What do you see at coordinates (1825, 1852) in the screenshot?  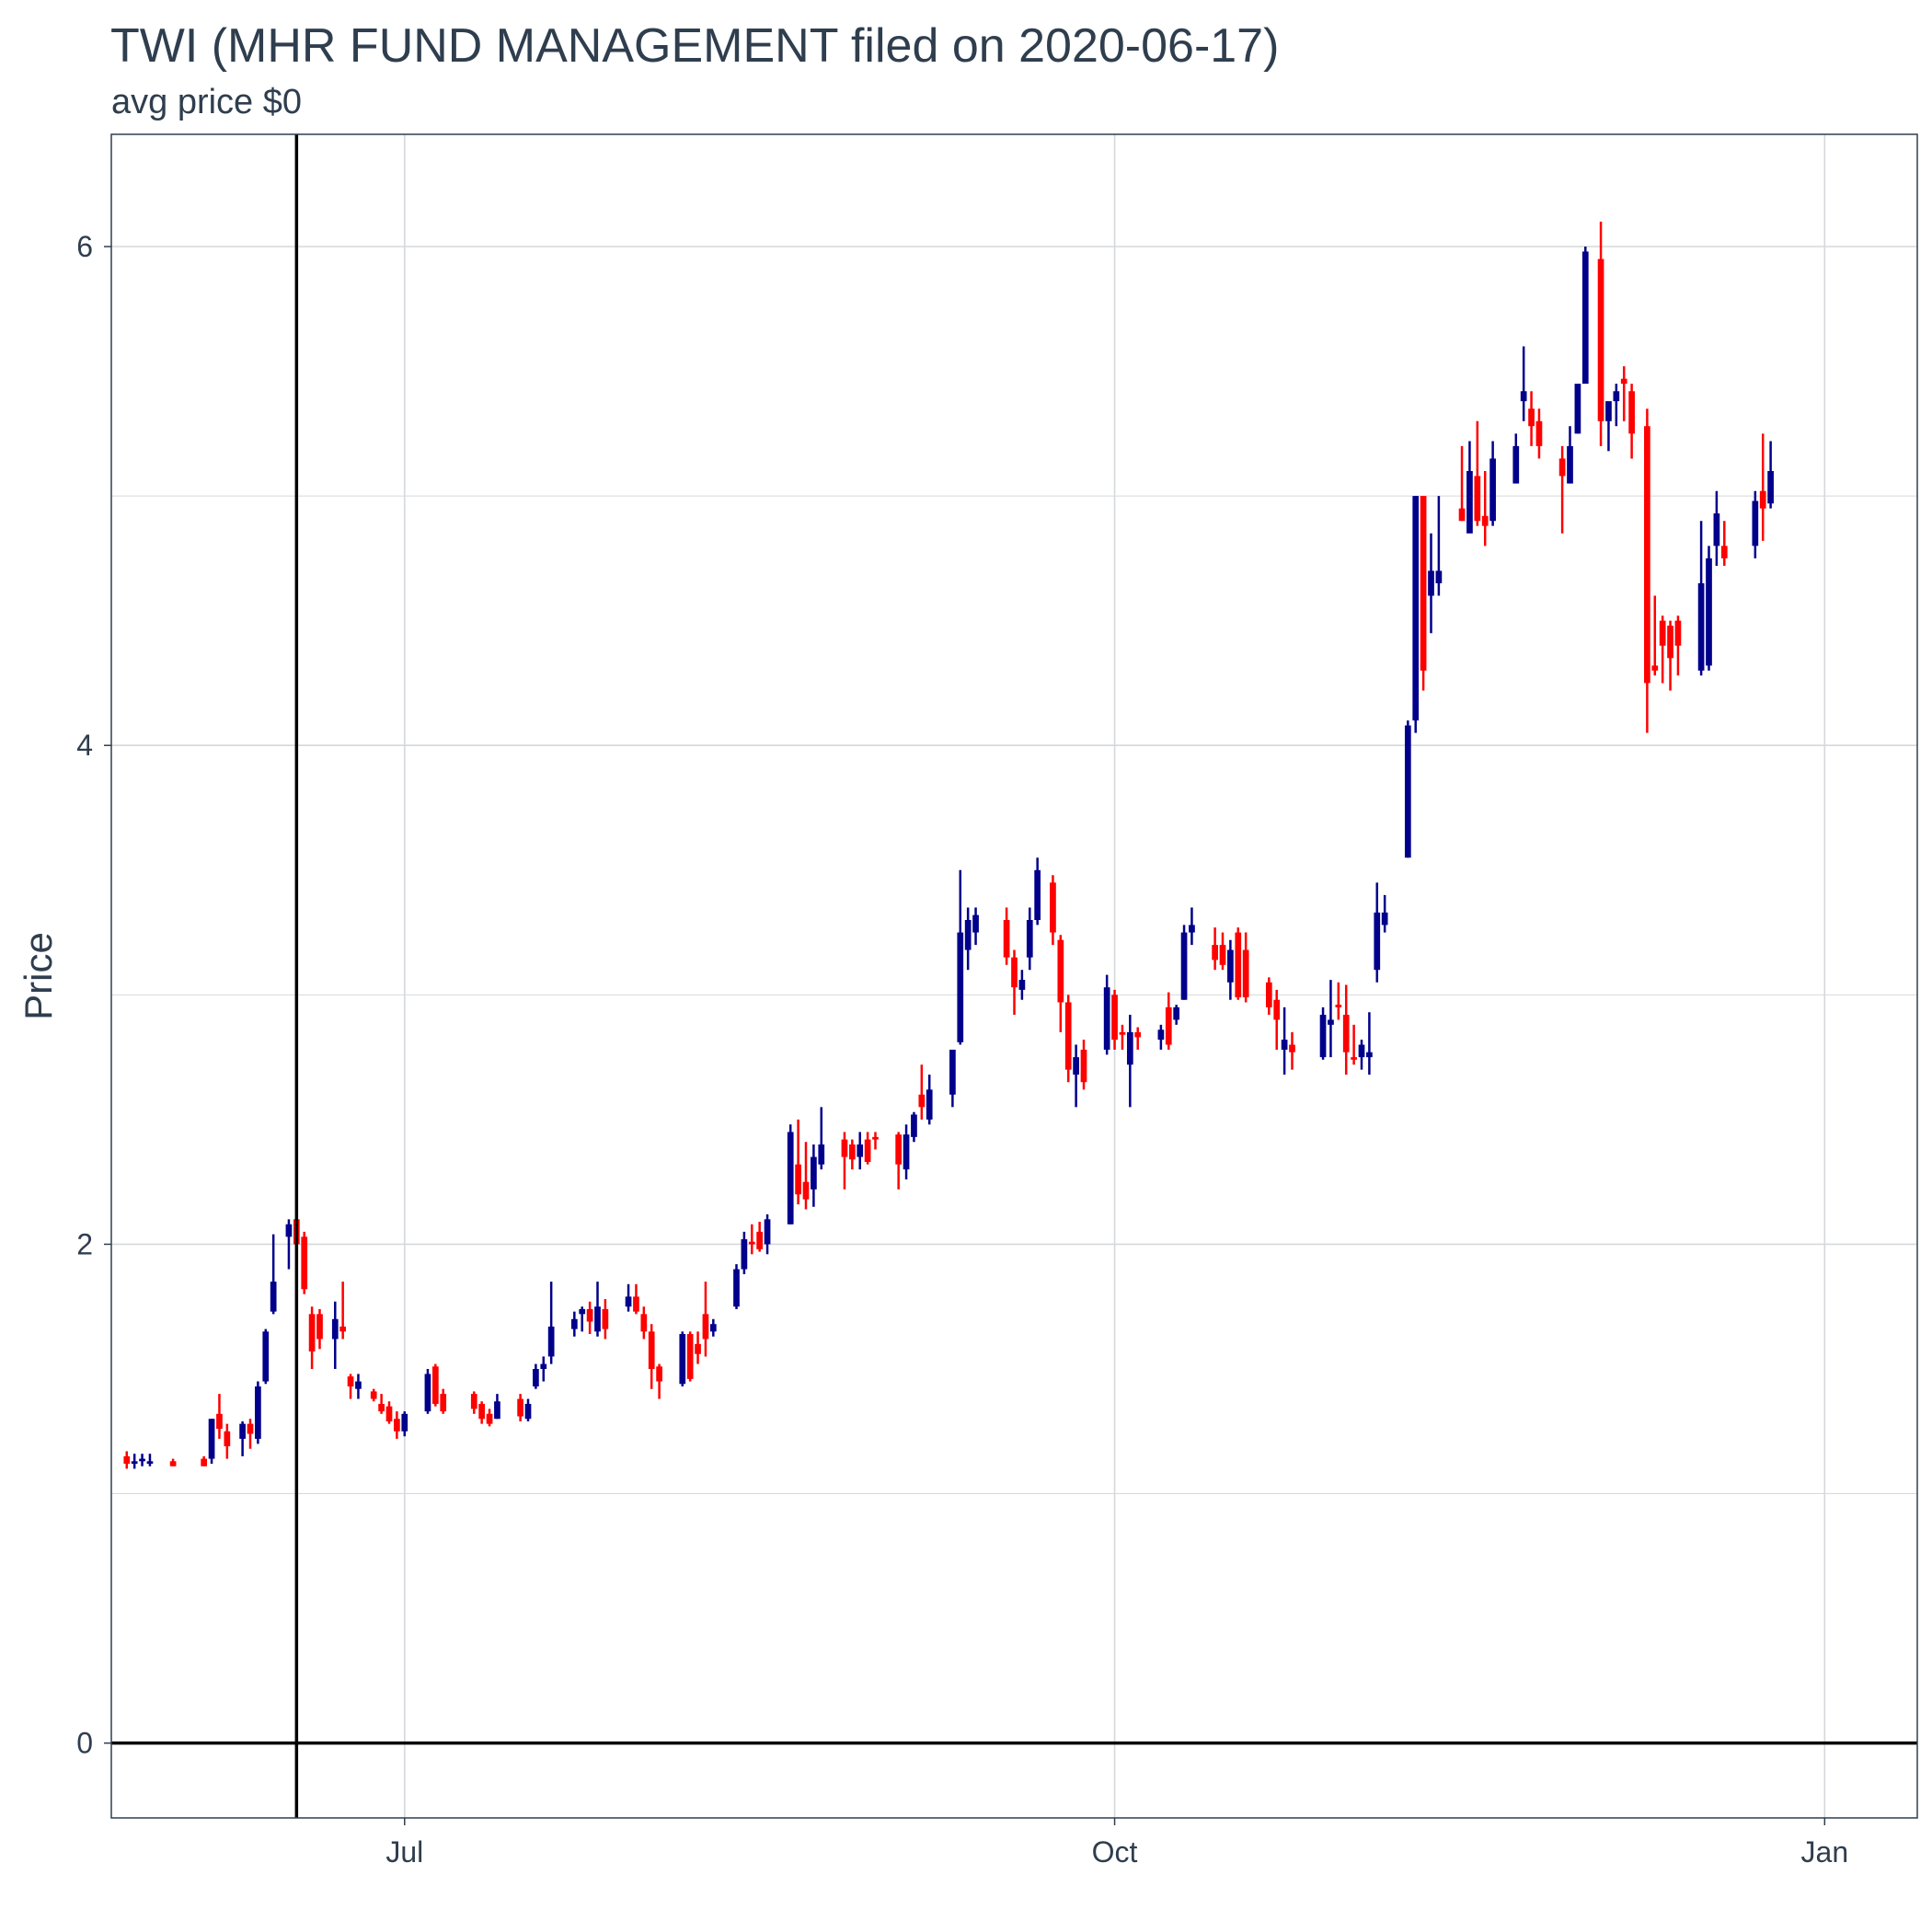 I see `x-tick-label: Jan` at bounding box center [1825, 1852].